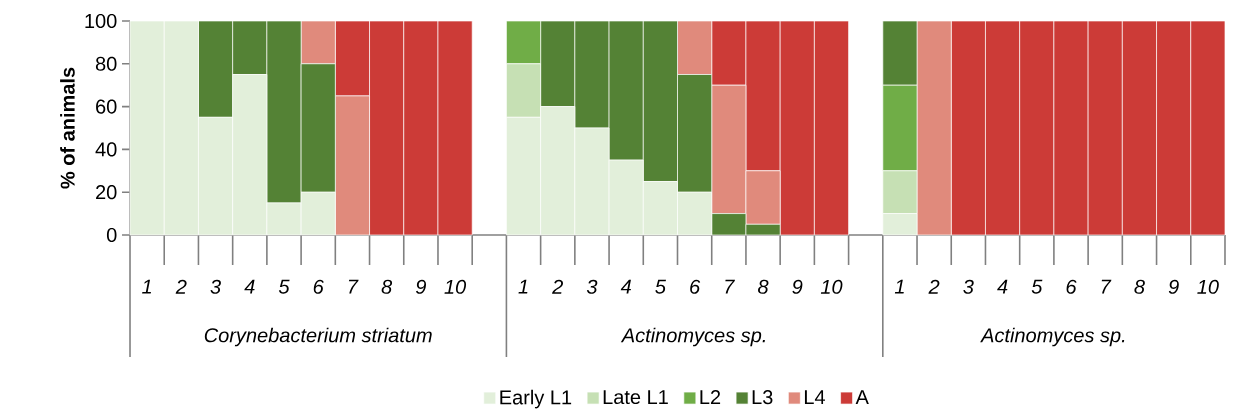 This screenshot has height=417, width=1240. Describe the element at coordinates (101, 21) in the screenshot. I see `y-tick-label: 100` at that location.